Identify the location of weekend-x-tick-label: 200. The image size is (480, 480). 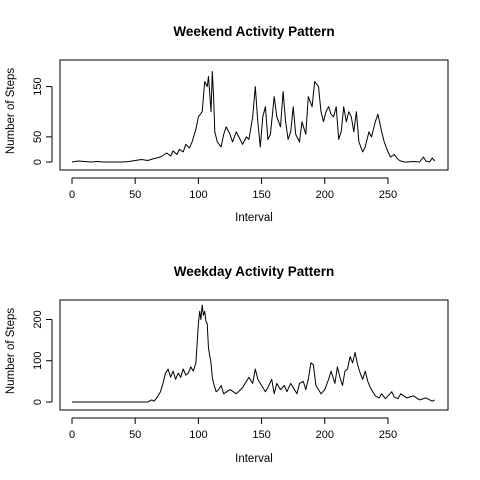
(325, 195).